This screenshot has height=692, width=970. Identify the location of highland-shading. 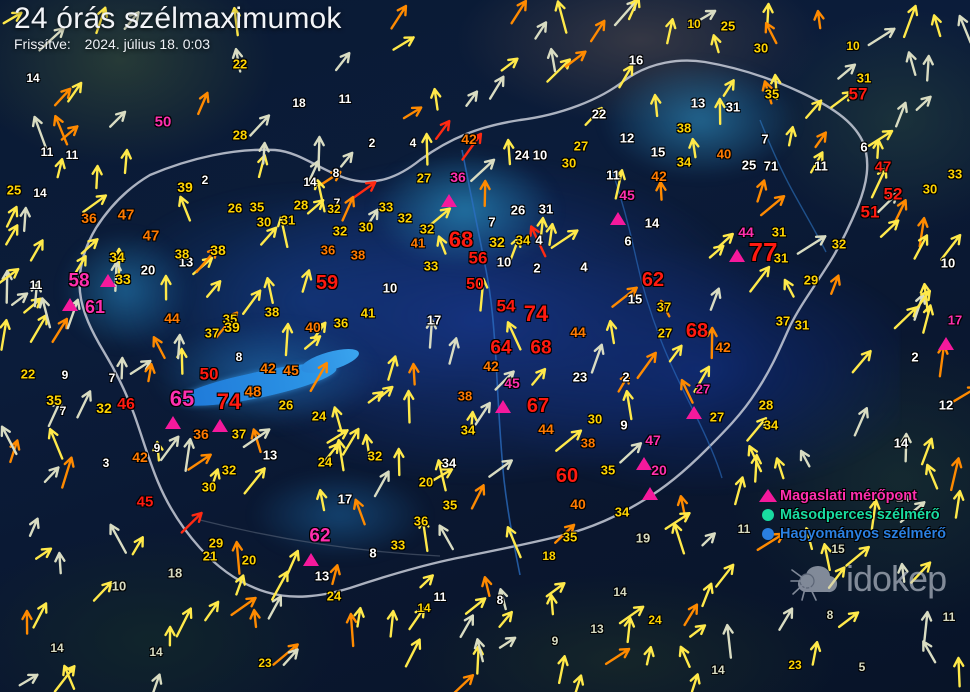
(700, 120).